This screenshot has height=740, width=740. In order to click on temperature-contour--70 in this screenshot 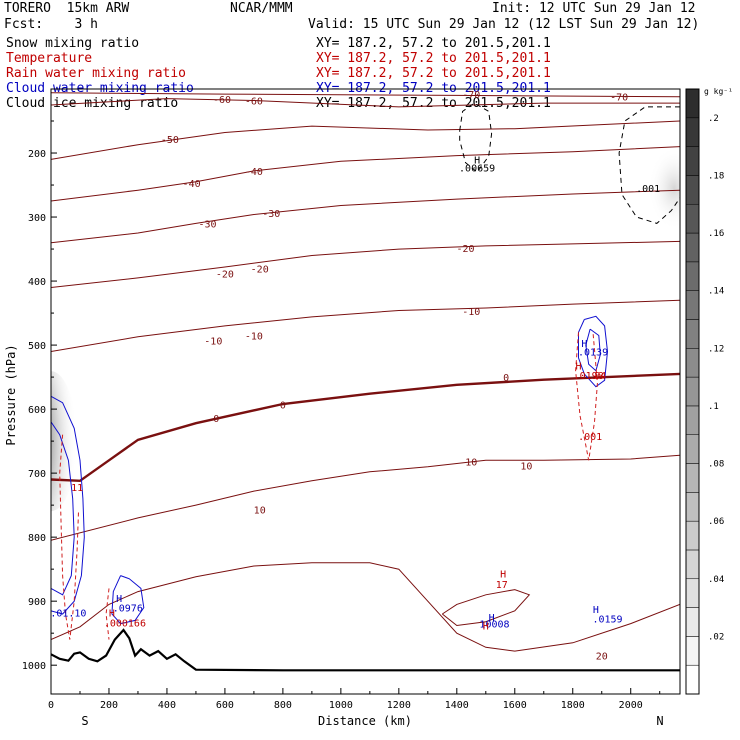, I will do `click(365, 95)`.